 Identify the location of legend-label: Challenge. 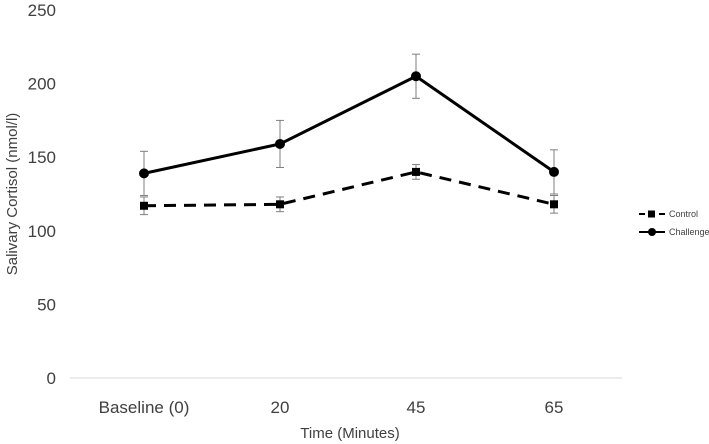
(689, 232).